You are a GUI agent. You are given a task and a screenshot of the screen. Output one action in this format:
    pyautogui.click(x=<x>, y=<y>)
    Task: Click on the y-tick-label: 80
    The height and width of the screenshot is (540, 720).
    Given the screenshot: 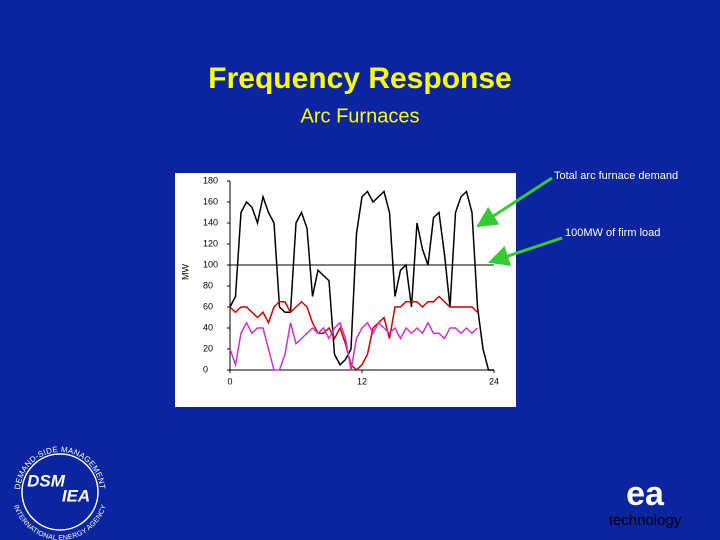 What is the action you would take?
    pyautogui.click(x=208, y=285)
    